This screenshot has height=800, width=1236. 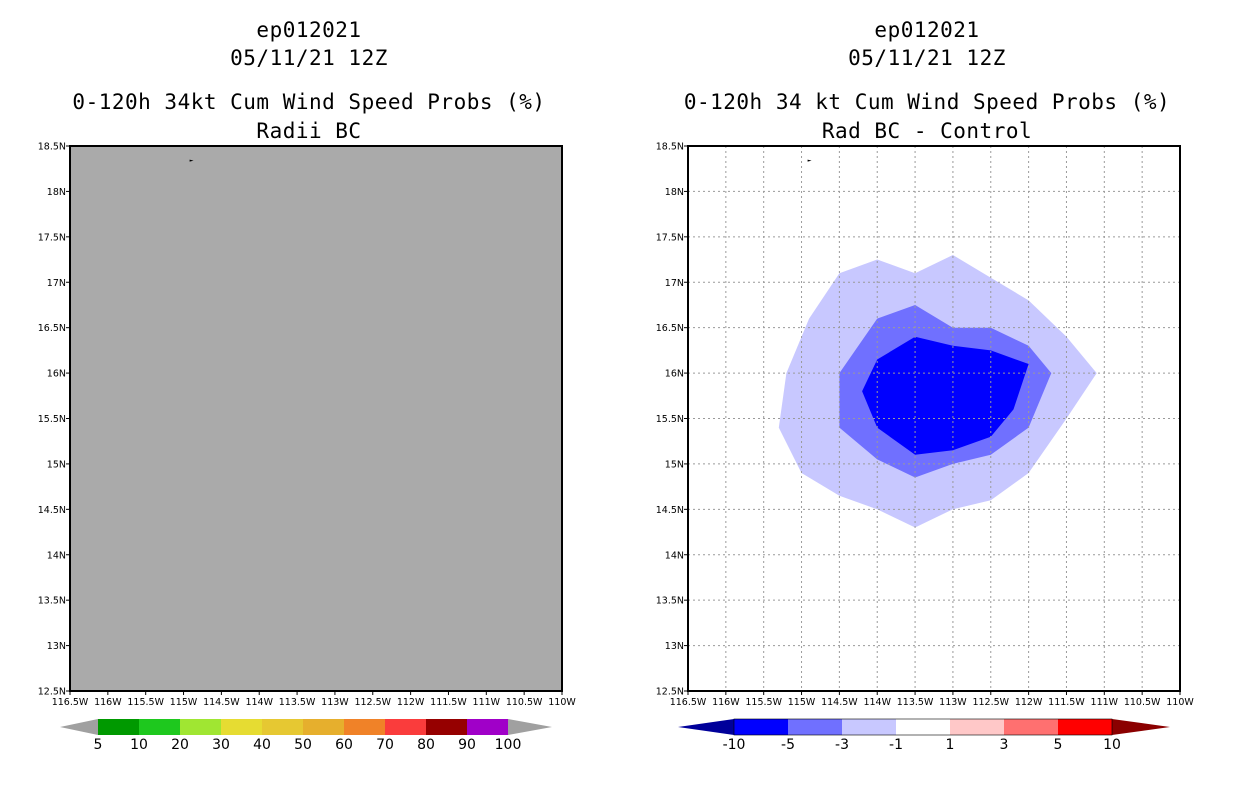 I want to click on x-tick-label: 112W, so click(x=1029, y=702).